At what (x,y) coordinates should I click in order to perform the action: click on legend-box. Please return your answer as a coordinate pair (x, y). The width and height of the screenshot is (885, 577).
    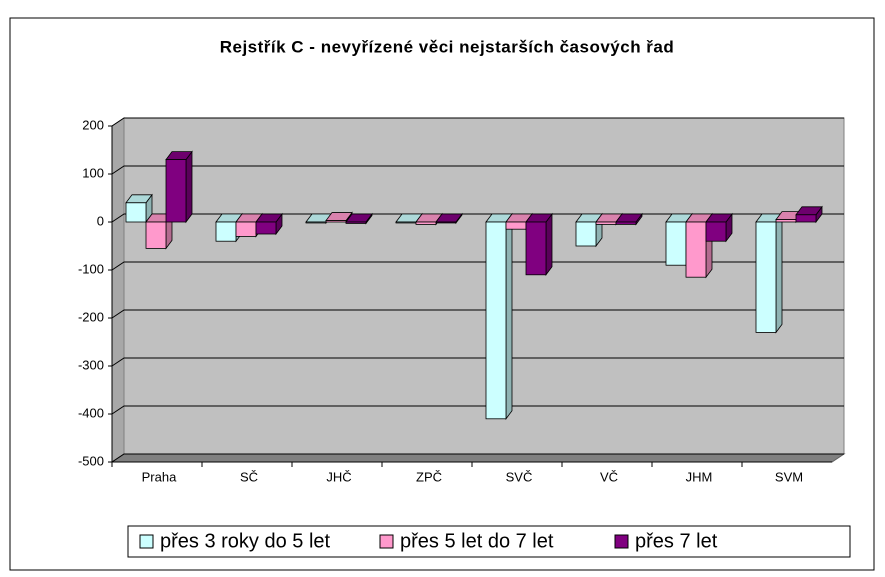
    Looking at the image, I should click on (489, 541).